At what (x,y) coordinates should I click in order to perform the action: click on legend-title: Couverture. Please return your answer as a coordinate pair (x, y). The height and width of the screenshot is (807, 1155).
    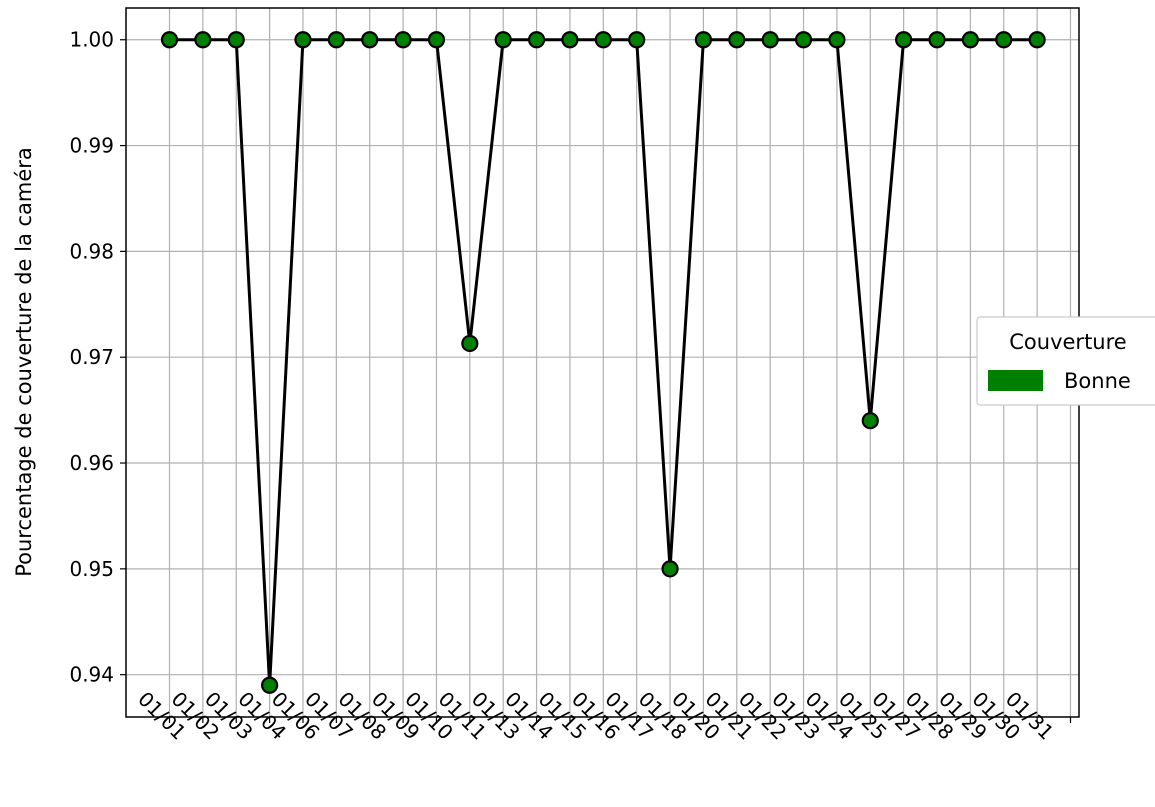
    Looking at the image, I should click on (1067, 342).